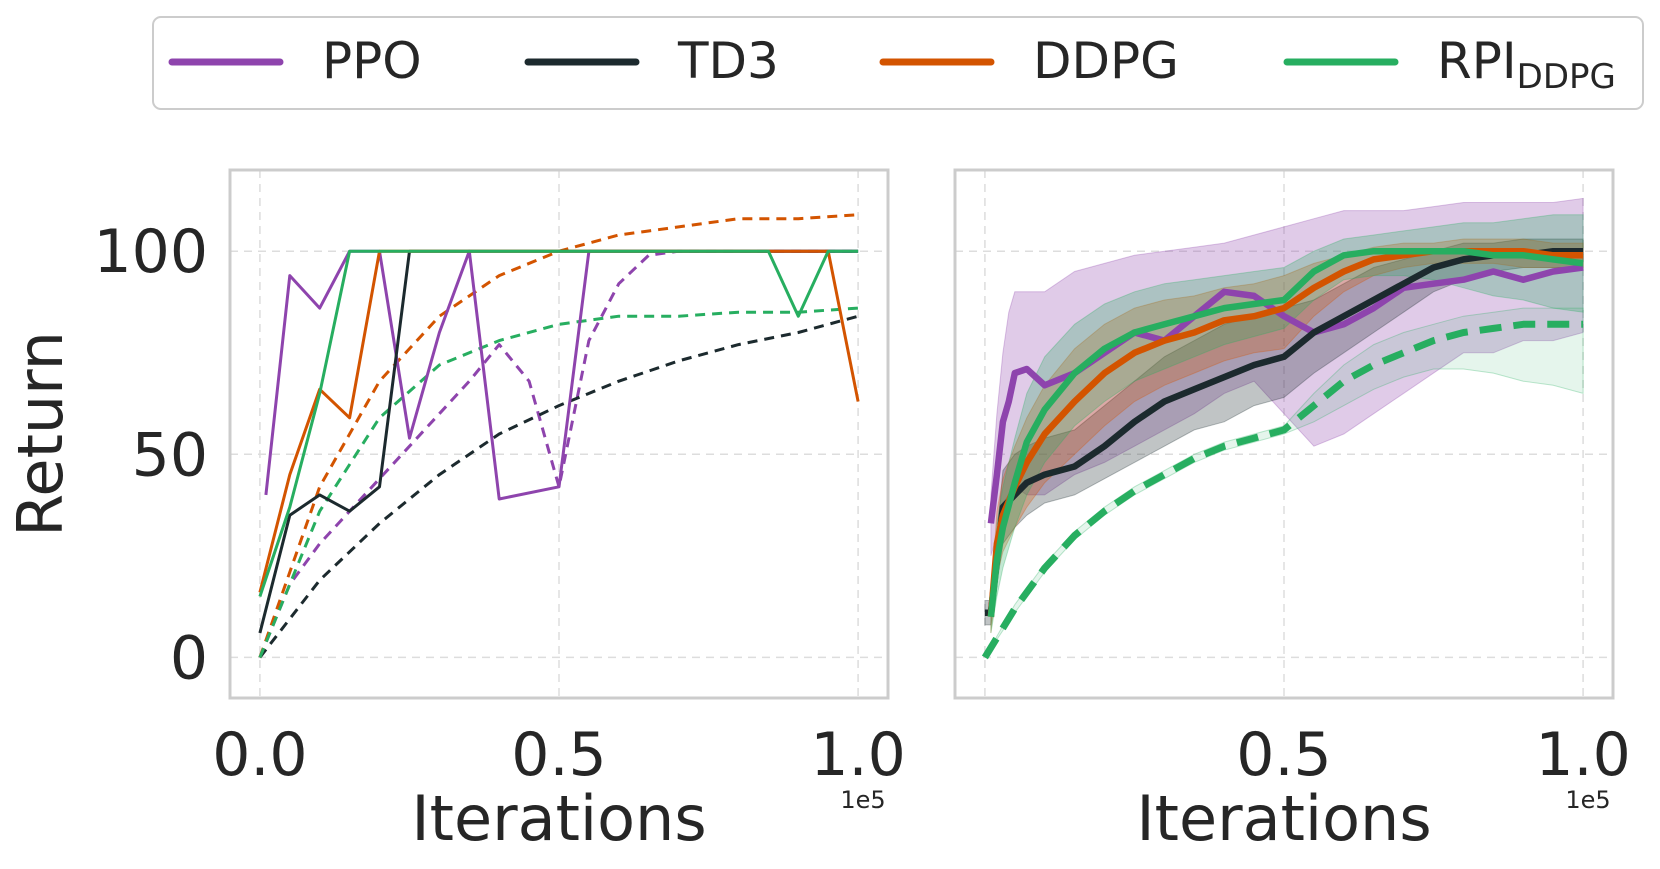 The width and height of the screenshot is (1660, 869). Describe the element at coordinates (898, 63) in the screenshot. I see `legend: PPO TD3 DDPG RPIDDPG` at that location.